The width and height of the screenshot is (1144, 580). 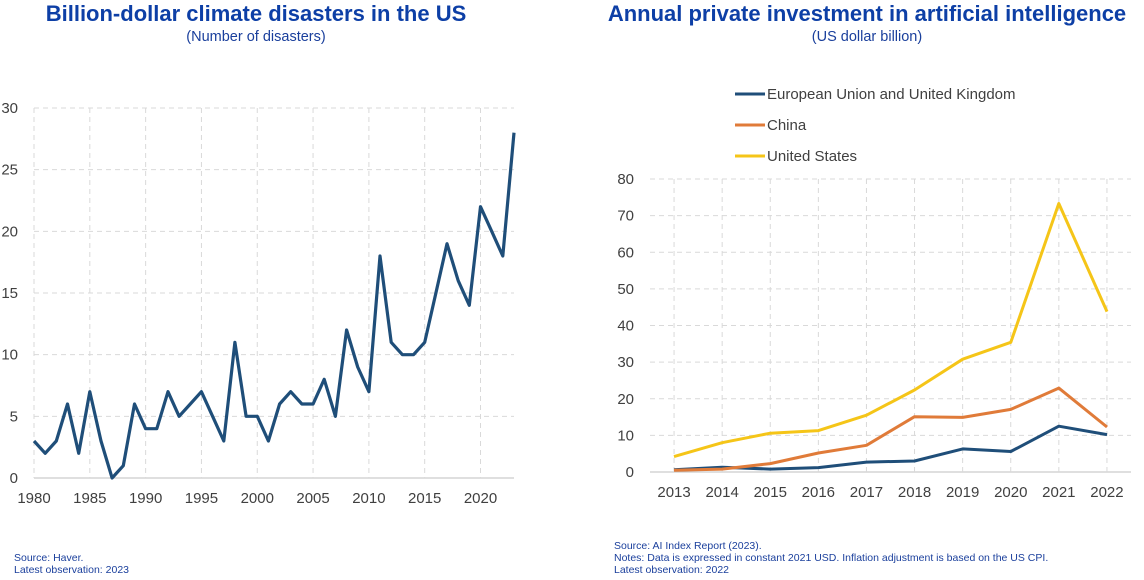 I want to click on y-tick-label: 70, so click(x=625, y=216).